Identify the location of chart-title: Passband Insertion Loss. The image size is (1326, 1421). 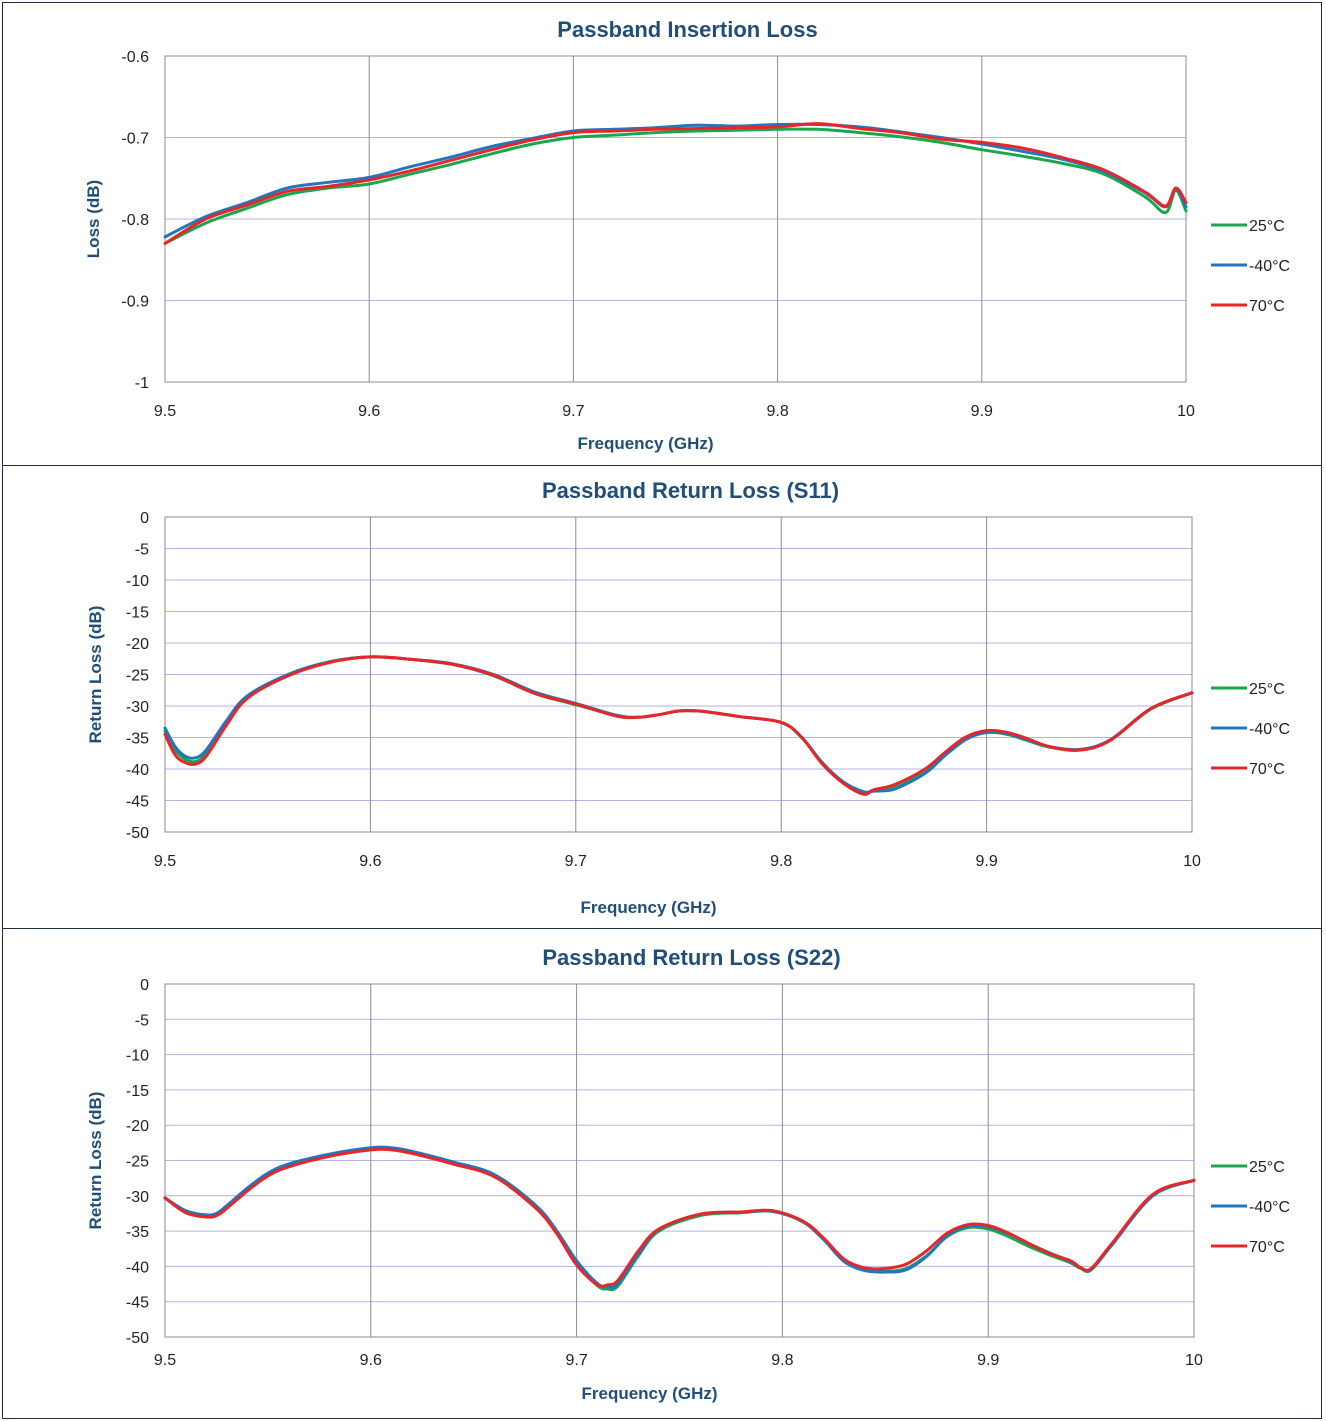
(687, 29).